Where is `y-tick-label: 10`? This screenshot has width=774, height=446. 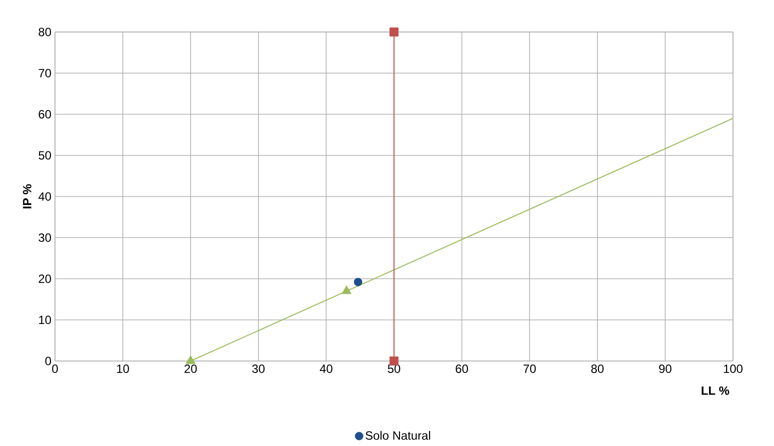
y-tick-label: 10 is located at coordinates (45, 320).